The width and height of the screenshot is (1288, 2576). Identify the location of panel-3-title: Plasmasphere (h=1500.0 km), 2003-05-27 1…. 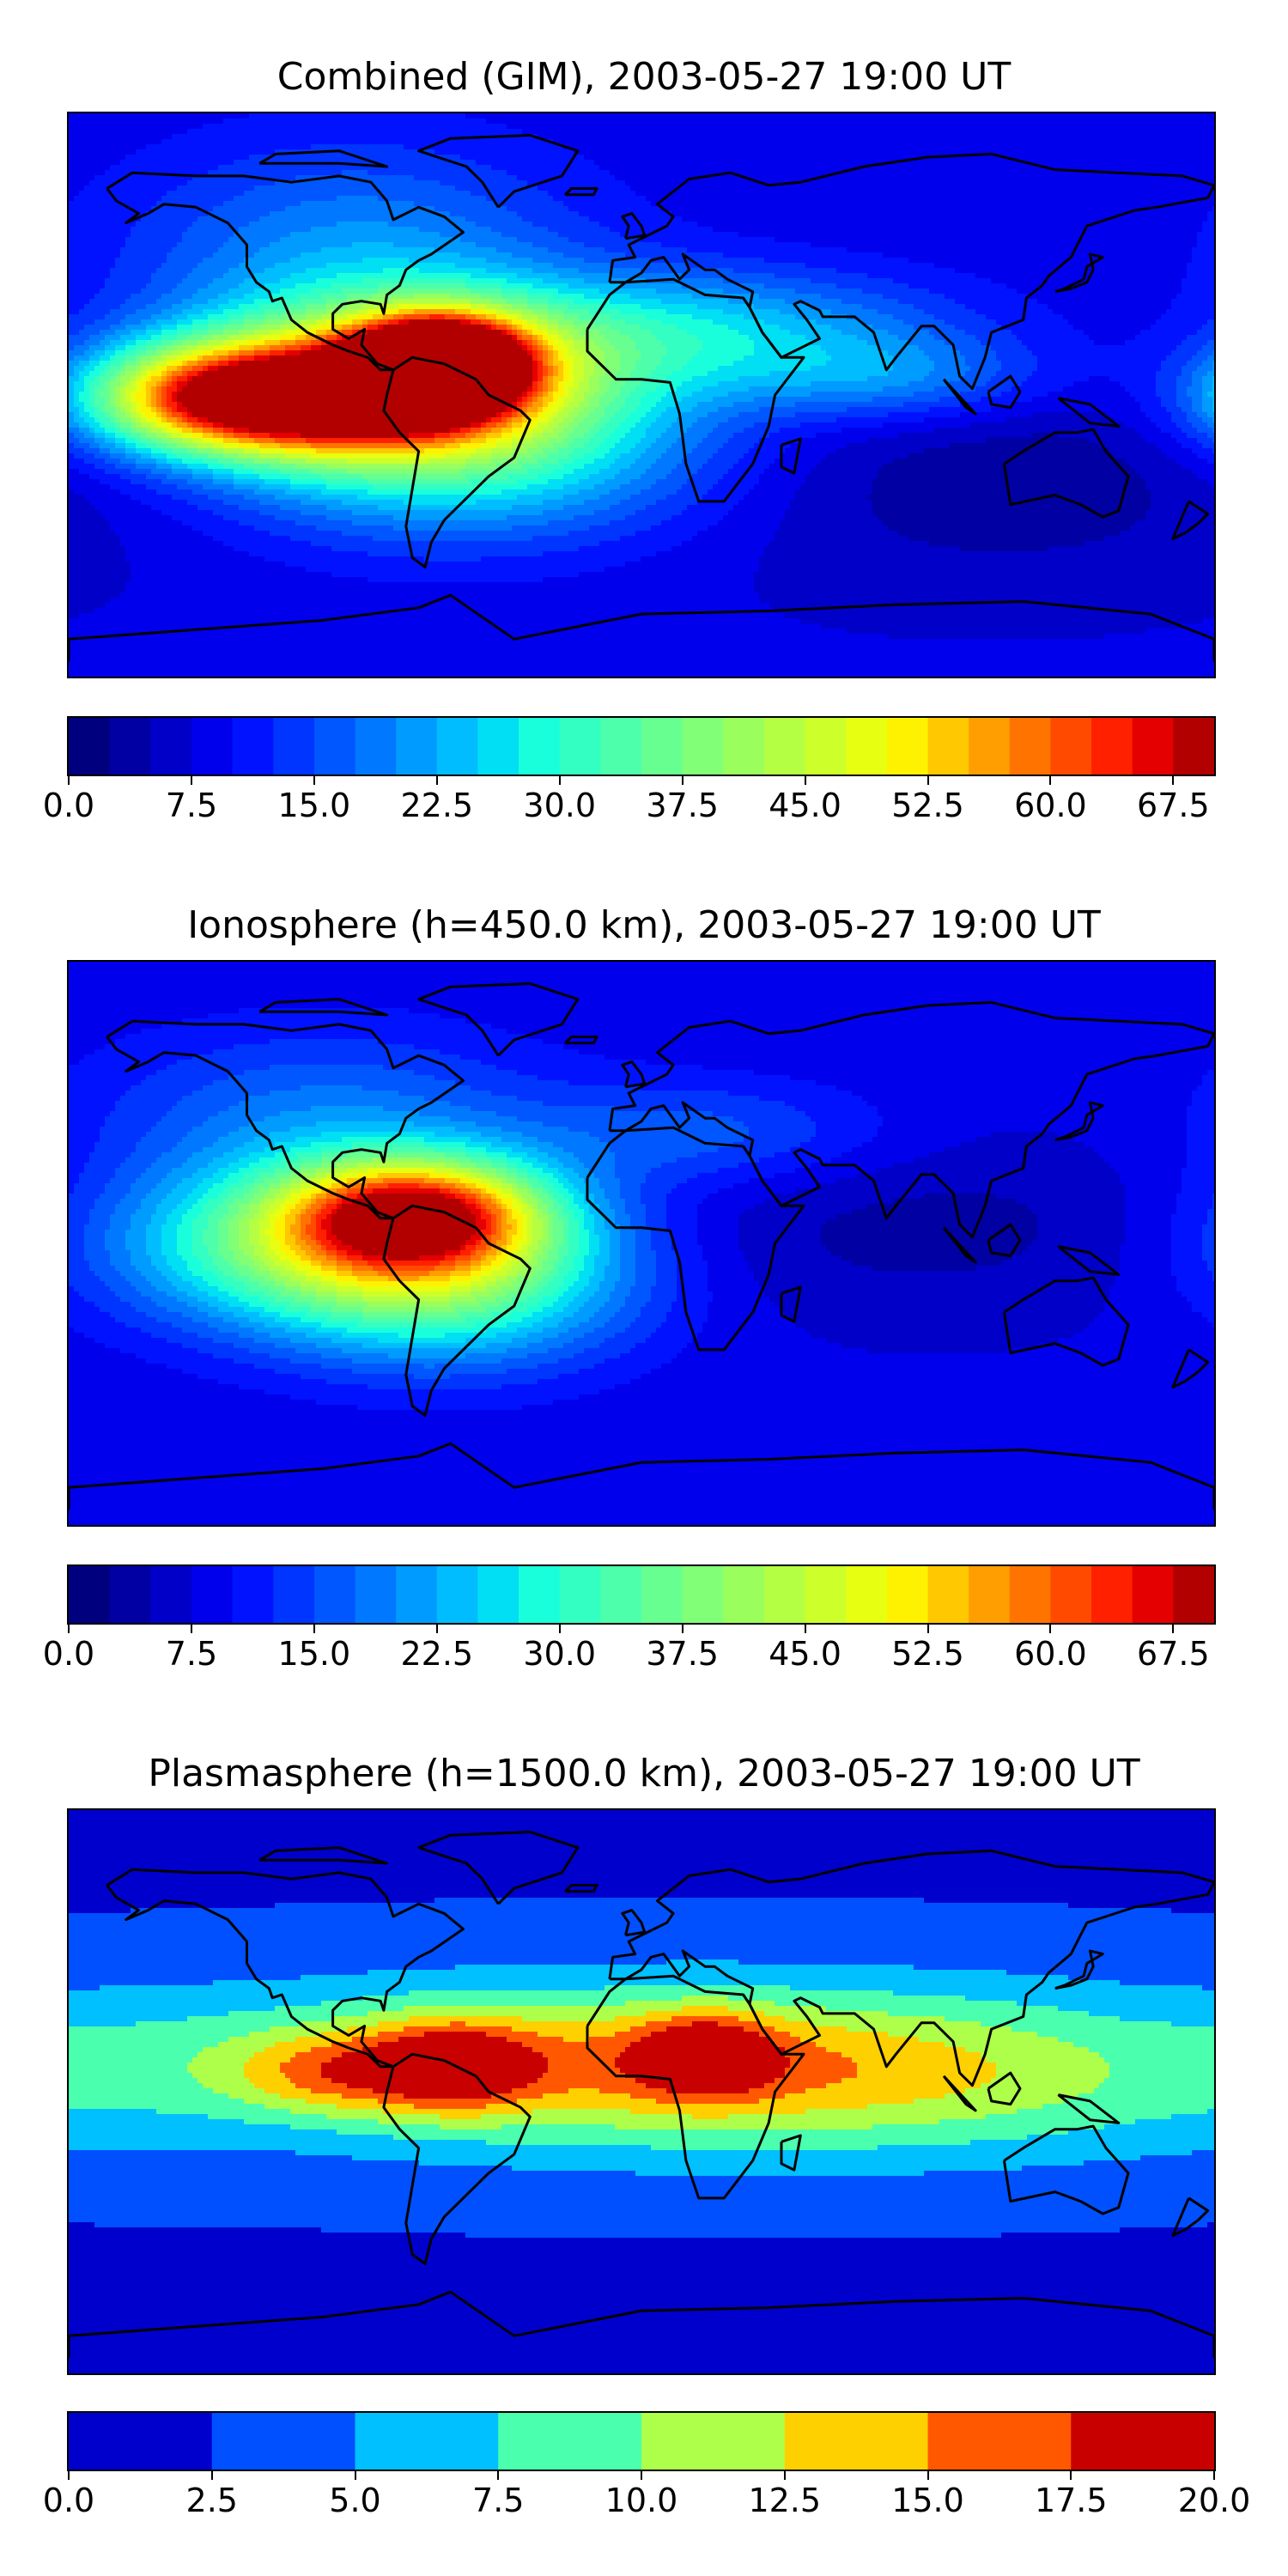
(644, 1774).